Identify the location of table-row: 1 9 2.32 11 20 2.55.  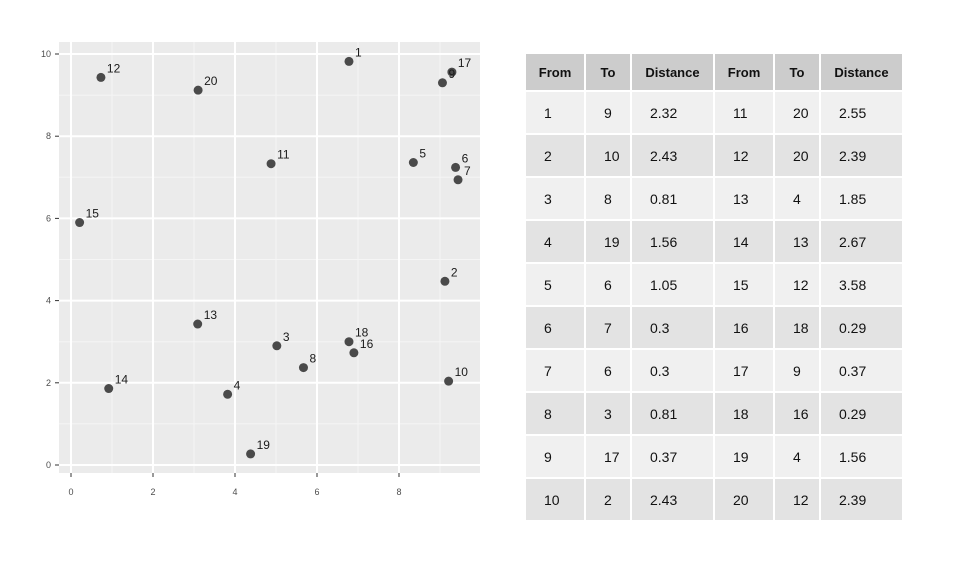
(714, 112).